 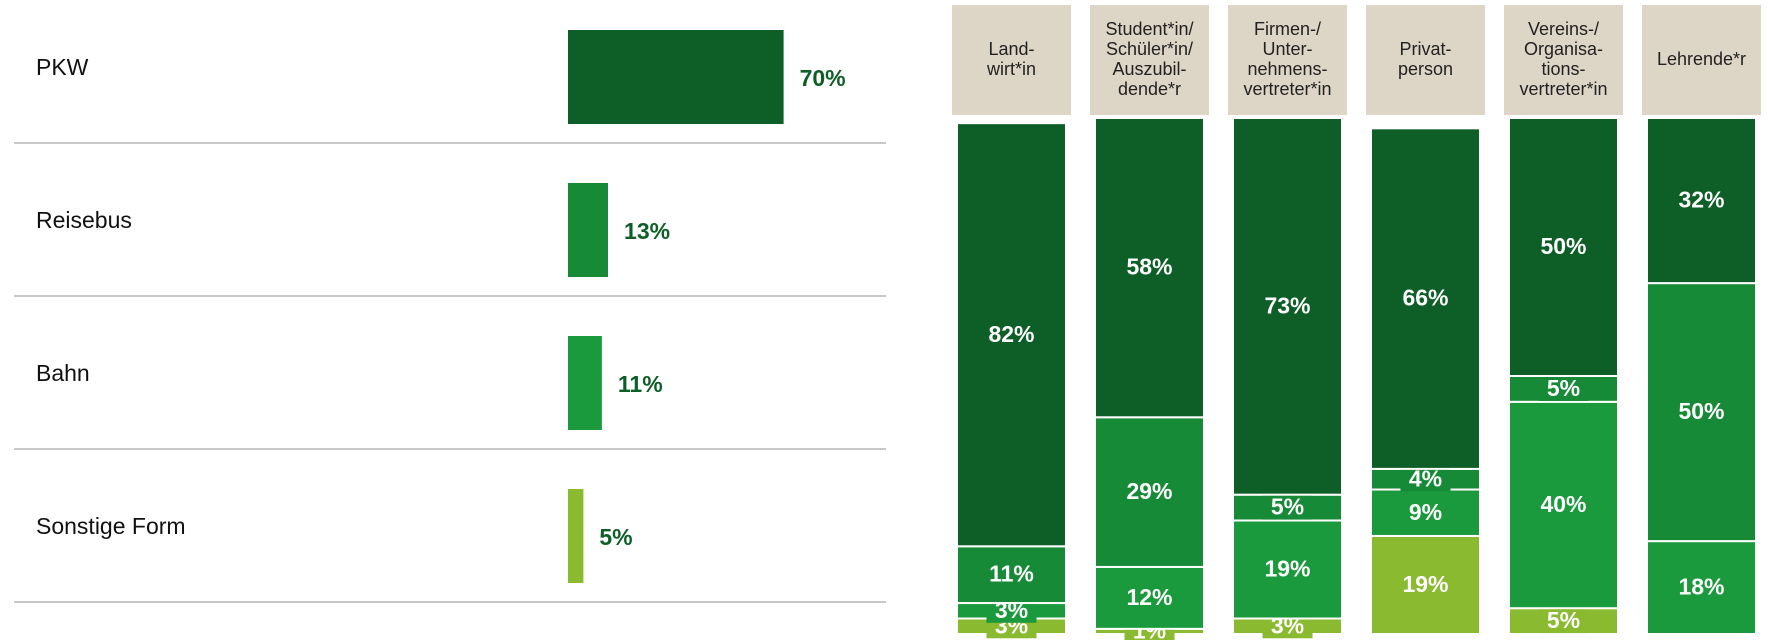 What do you see at coordinates (1287, 29) in the screenshot?
I see `header-line: Firmen-/` at bounding box center [1287, 29].